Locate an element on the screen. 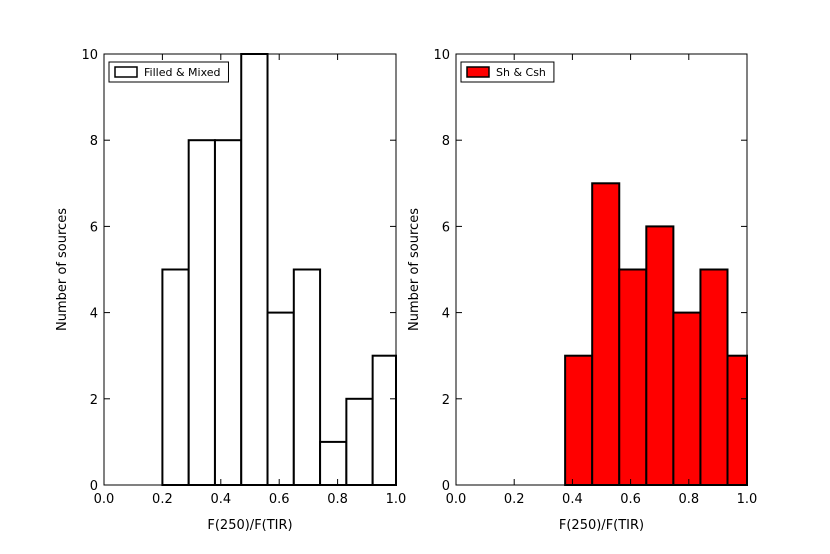  legend: Sh & Csh is located at coordinates (507, 72).